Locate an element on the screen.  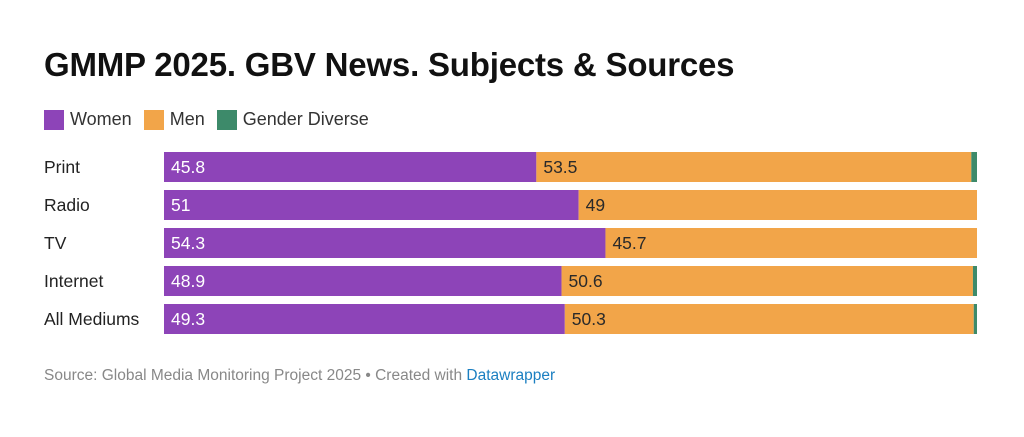
bar-internet-women is located at coordinates (363, 281).